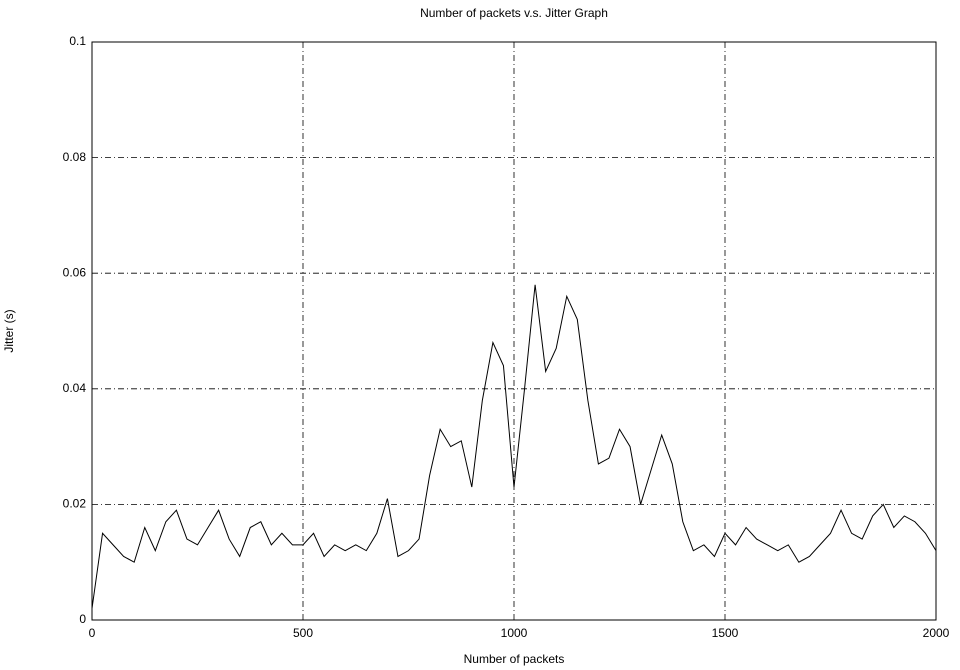 This screenshot has width=960, height=670. Describe the element at coordinates (514, 659) in the screenshot. I see `x-axis-label: Number of packets` at that location.